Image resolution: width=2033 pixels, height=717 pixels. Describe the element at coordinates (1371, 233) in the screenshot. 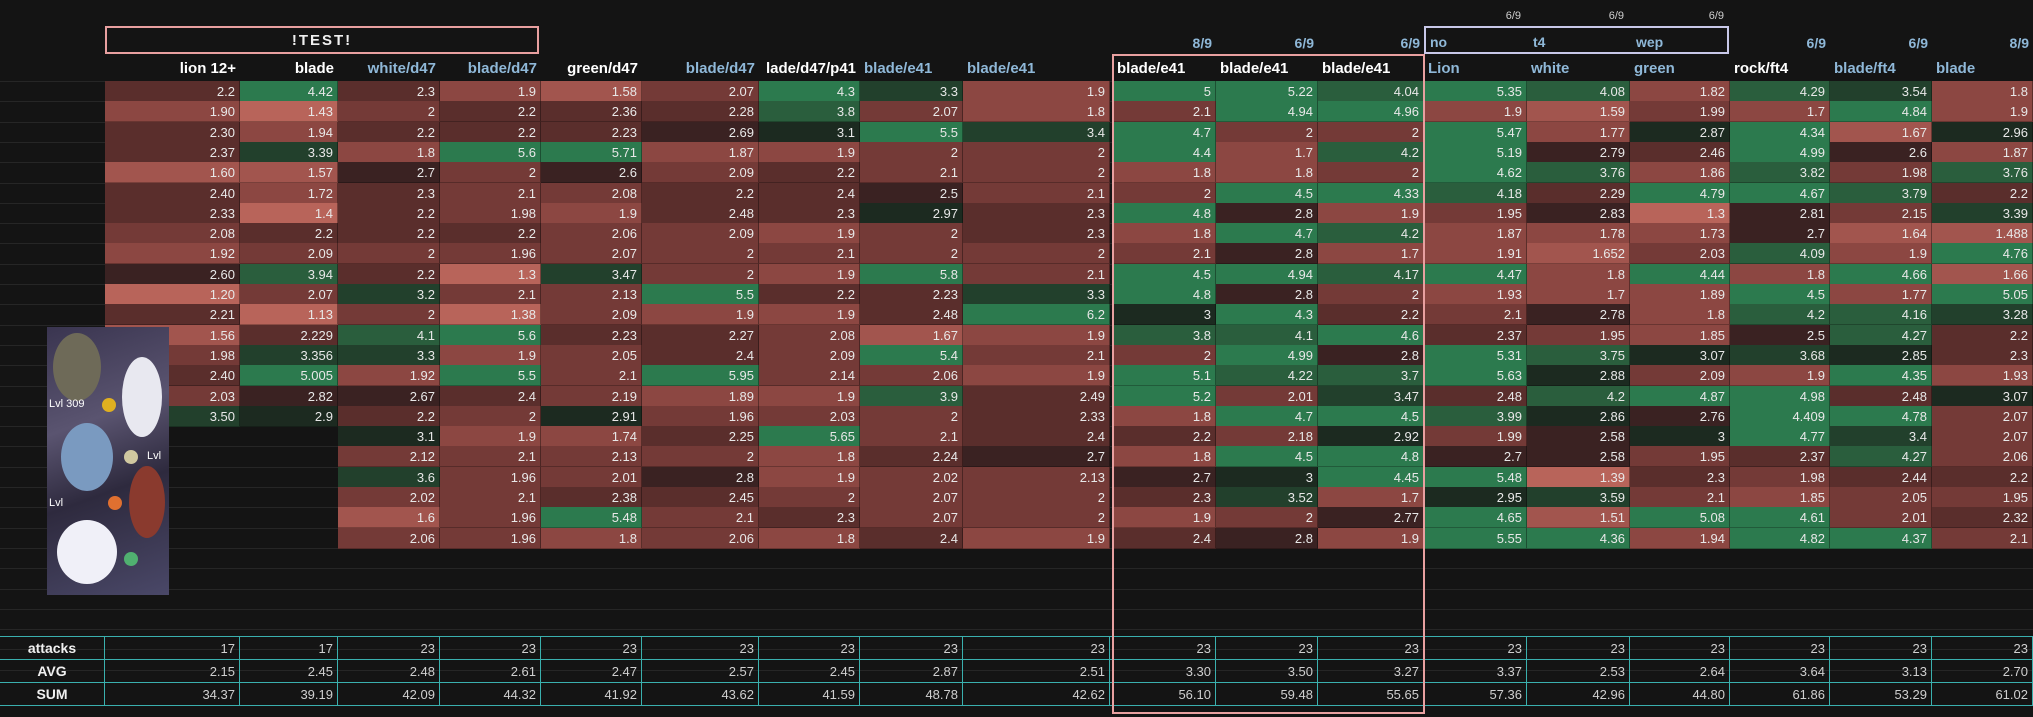

I see `table-cell: 4.2` at that location.